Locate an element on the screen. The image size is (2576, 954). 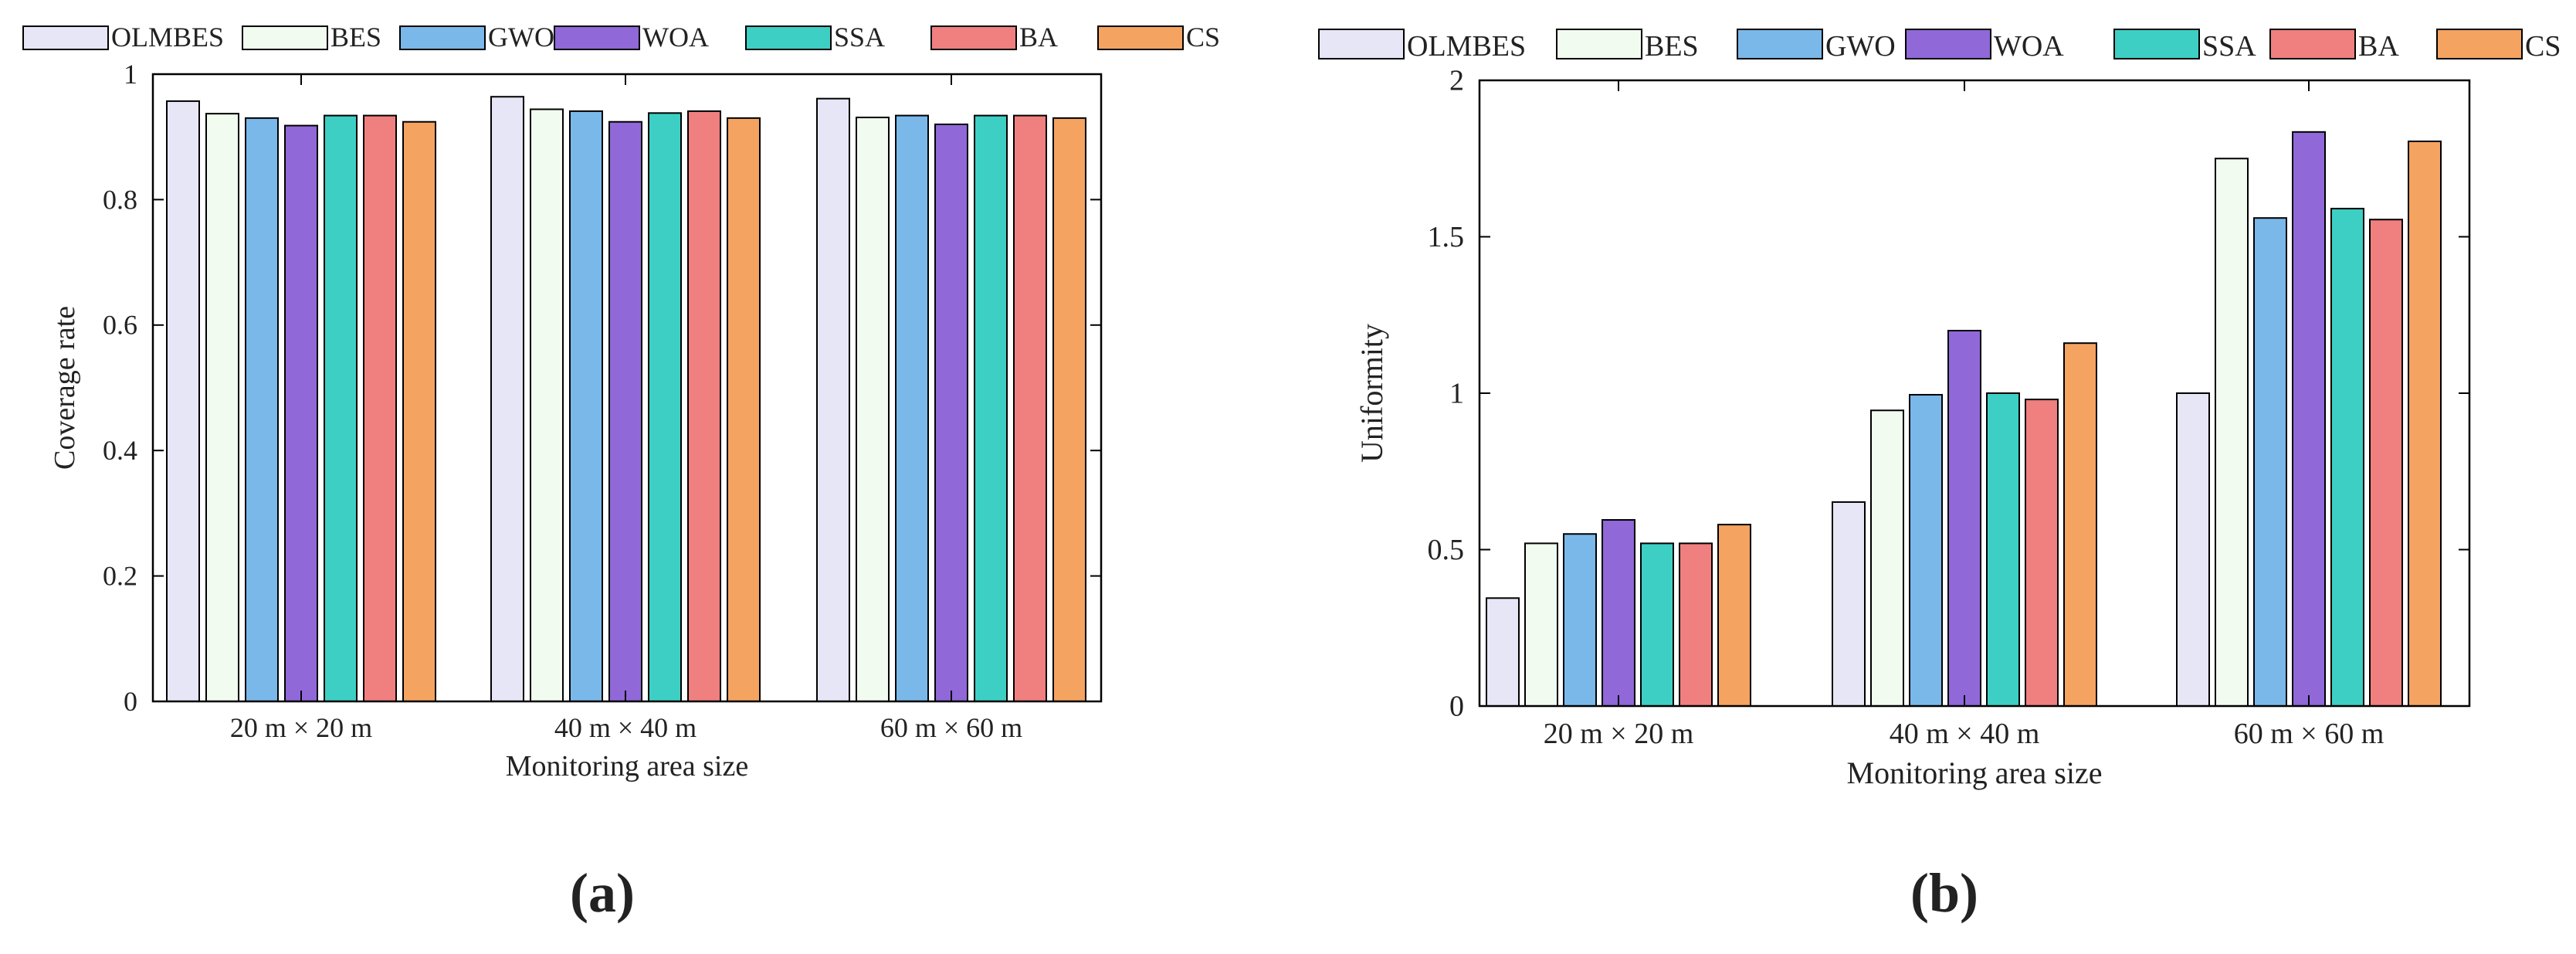
panel-label: (b) is located at coordinates (1944, 893).